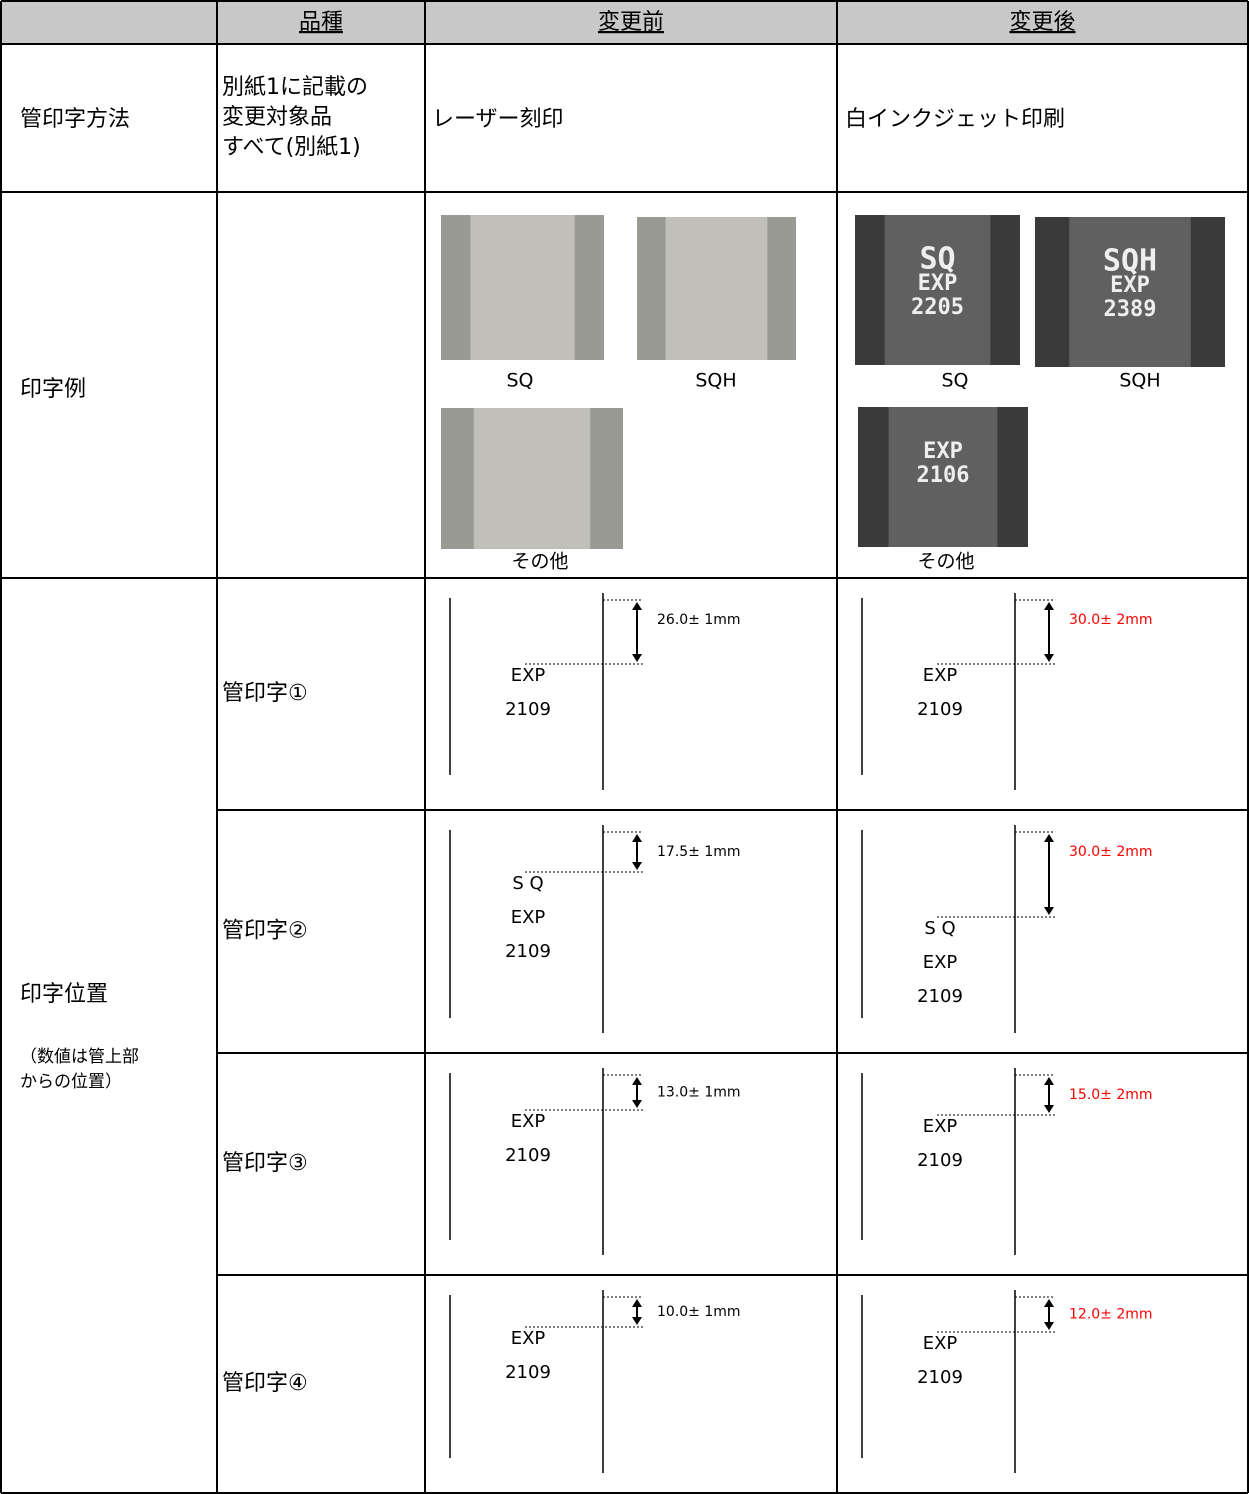 The image size is (1249, 1494). What do you see at coordinates (265, 931) in the screenshot?
I see `position-name: 管印字②` at bounding box center [265, 931].